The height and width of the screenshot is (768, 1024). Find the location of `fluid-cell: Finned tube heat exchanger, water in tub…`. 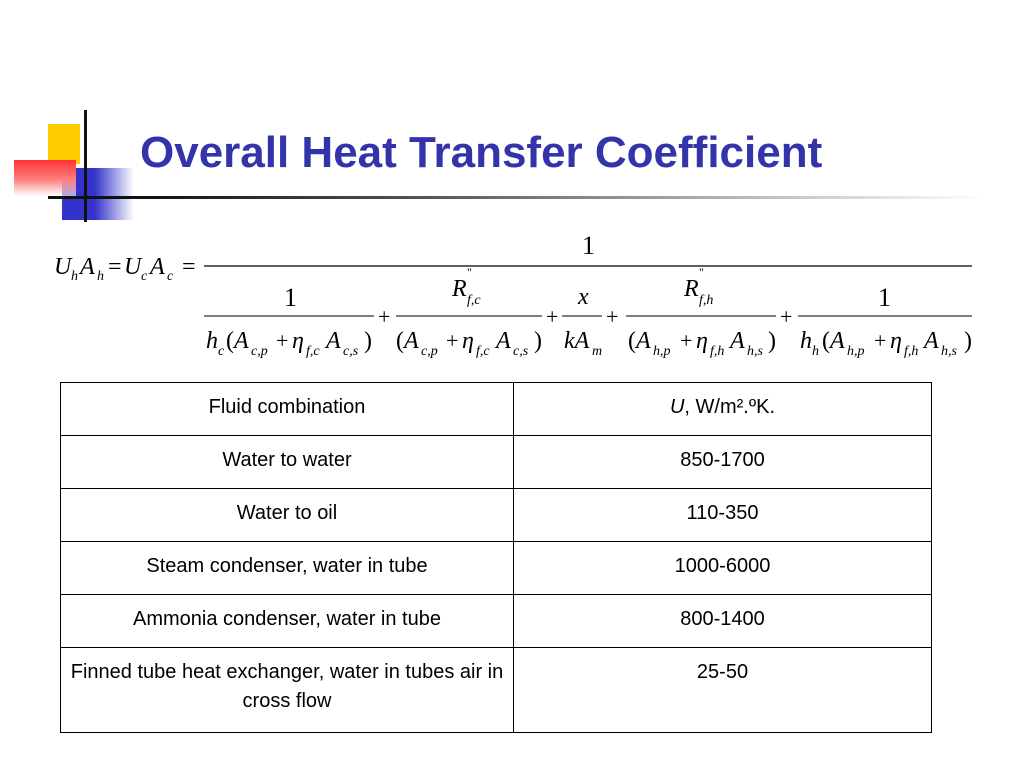

fluid-cell: Finned tube heat exchanger, water in tub… is located at coordinates (287, 690).